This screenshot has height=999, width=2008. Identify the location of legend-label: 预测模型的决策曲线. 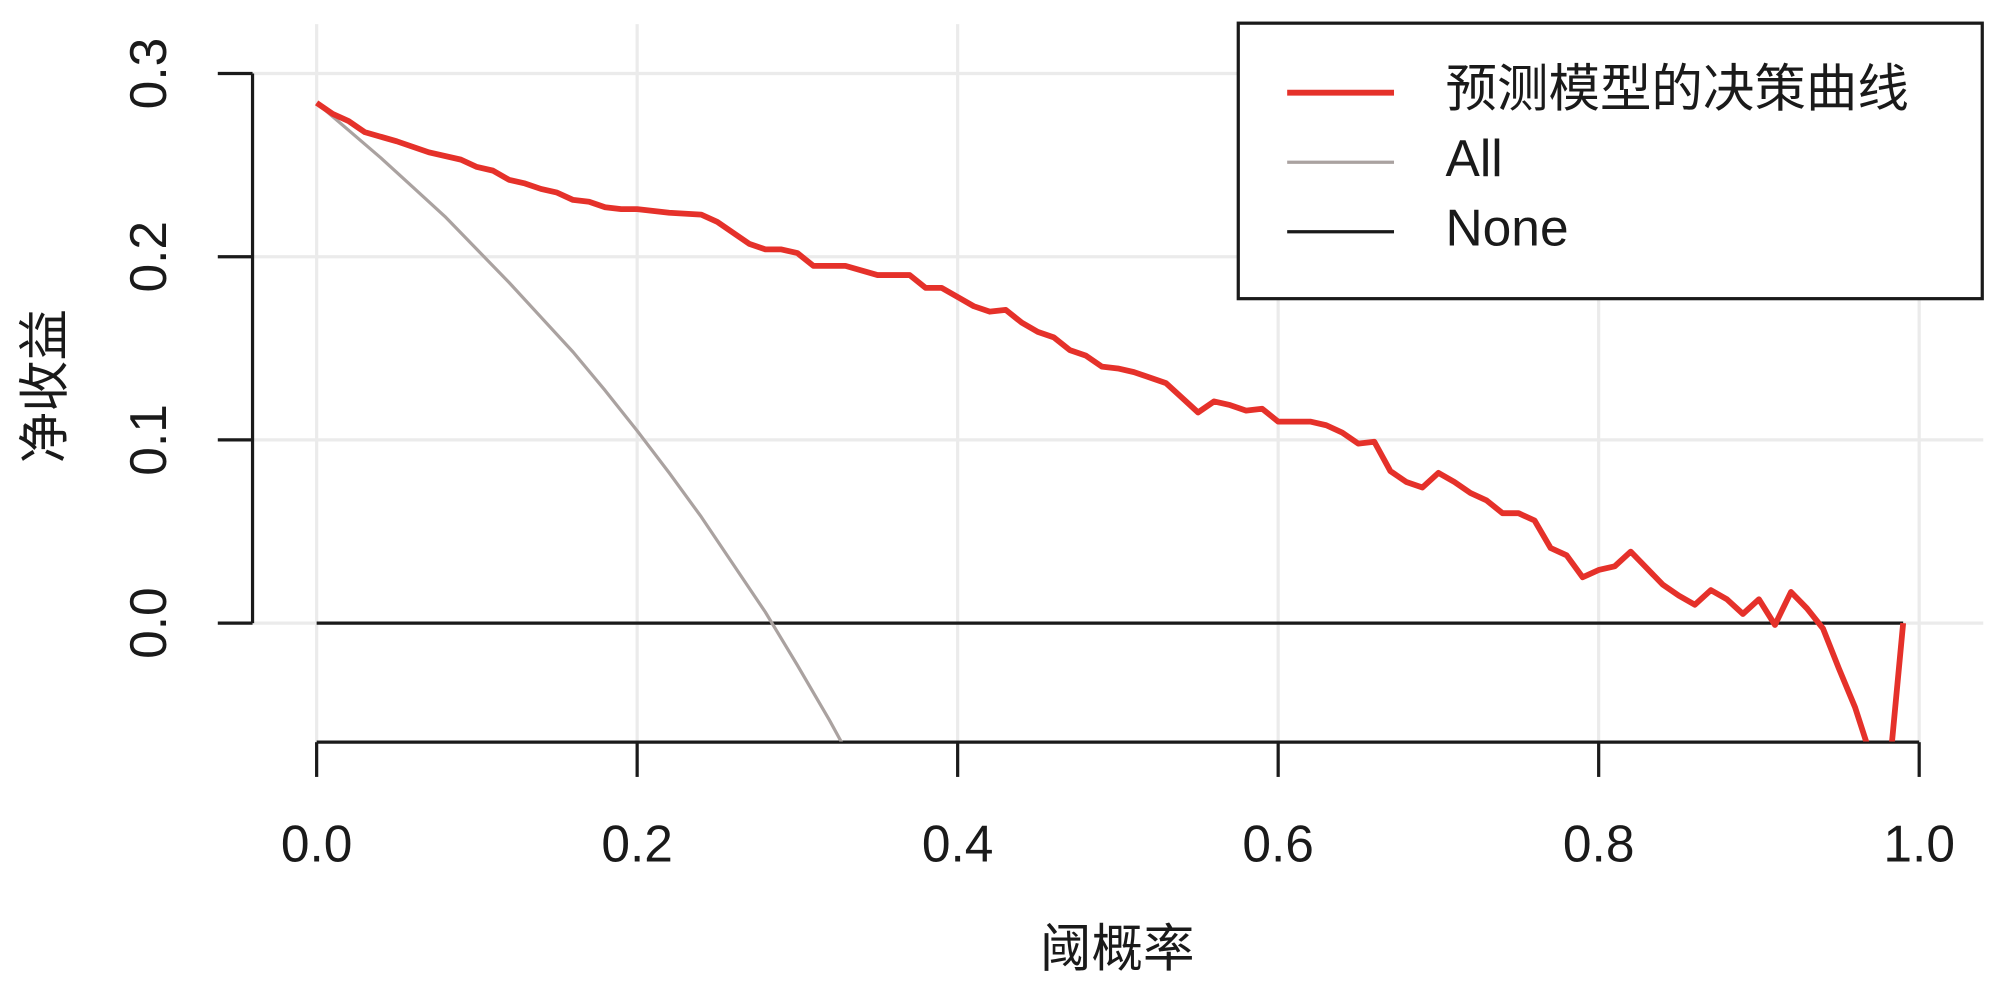
(1677, 88).